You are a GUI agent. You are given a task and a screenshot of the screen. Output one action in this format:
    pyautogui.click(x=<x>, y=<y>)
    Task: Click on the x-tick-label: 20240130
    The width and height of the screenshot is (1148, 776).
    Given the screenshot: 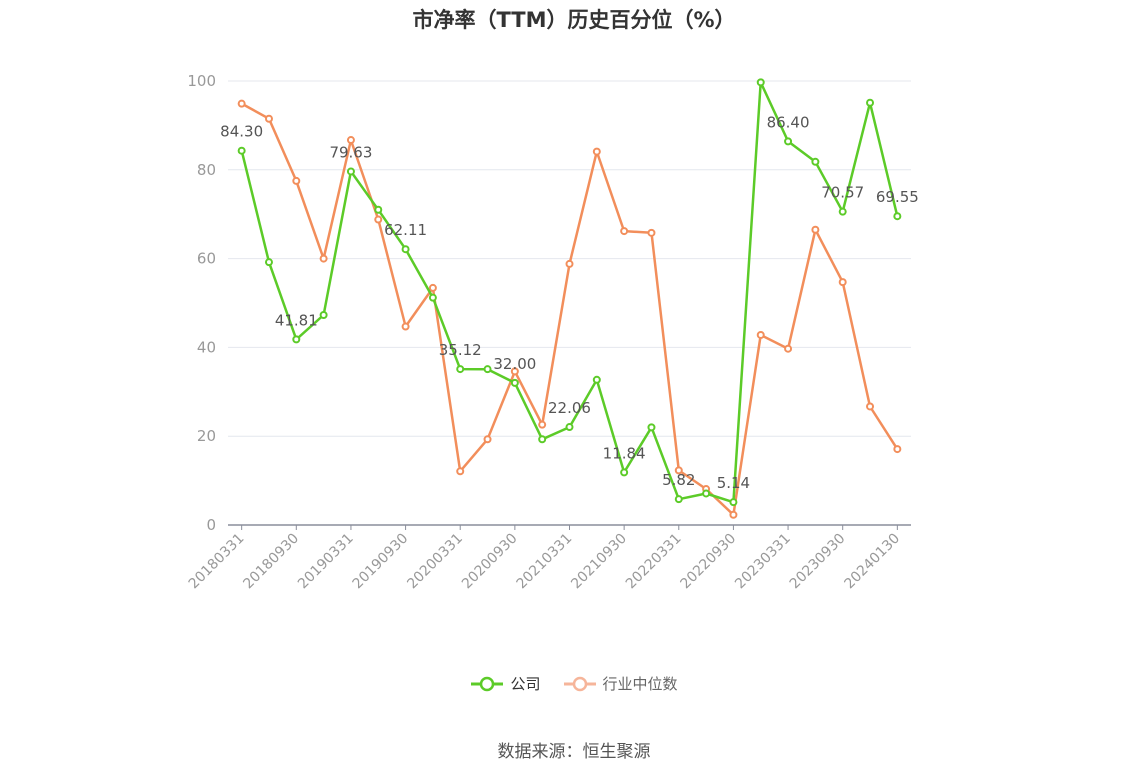 What is the action you would take?
    pyautogui.click(x=872, y=562)
    